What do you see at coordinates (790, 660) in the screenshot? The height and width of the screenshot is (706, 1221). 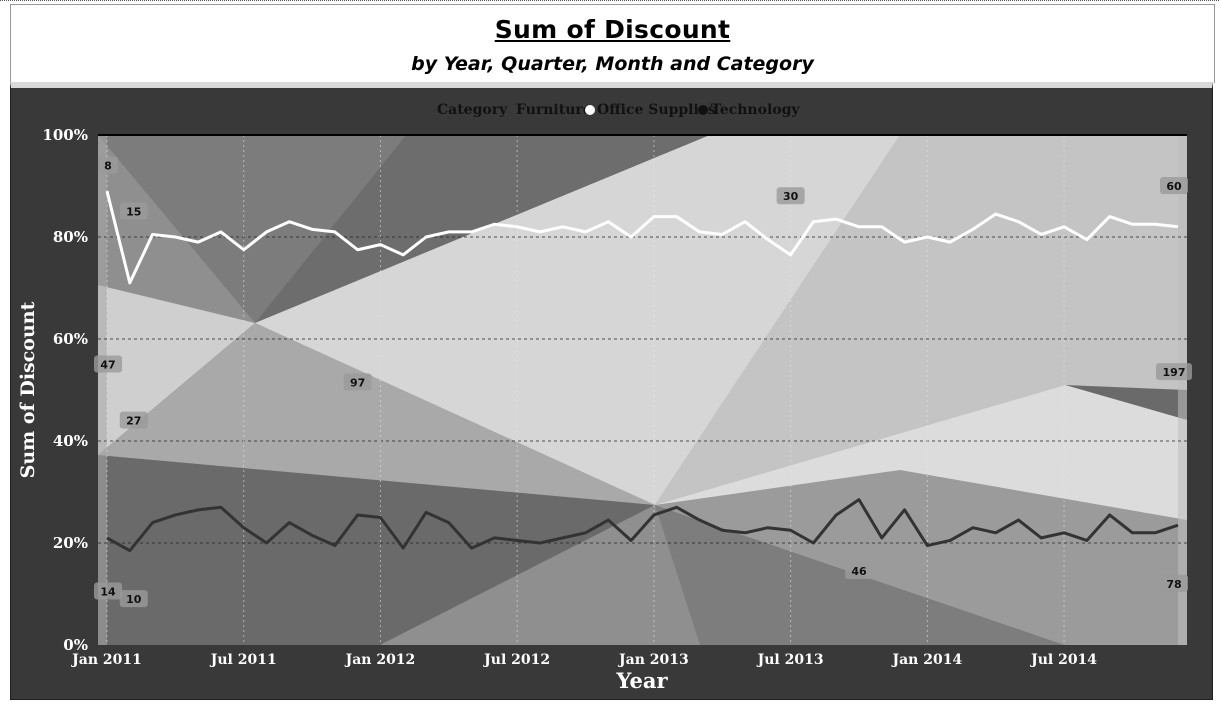 I see `x-tick-label: Jul 2013` at bounding box center [790, 660].